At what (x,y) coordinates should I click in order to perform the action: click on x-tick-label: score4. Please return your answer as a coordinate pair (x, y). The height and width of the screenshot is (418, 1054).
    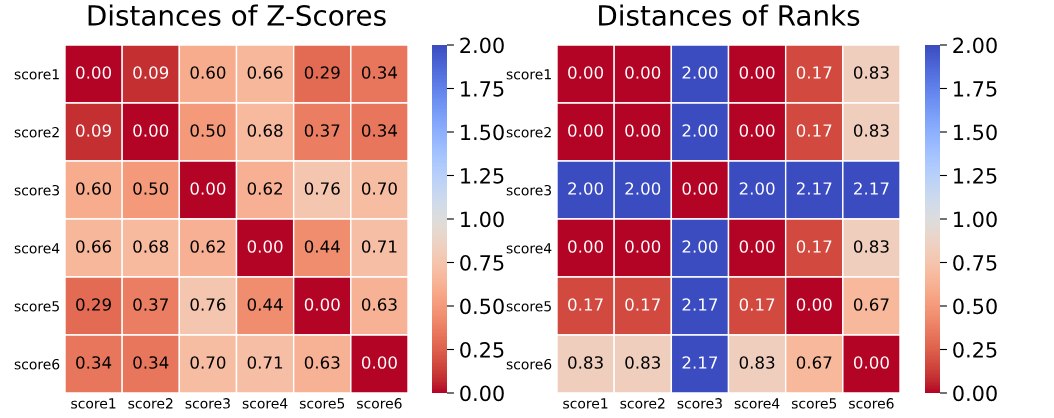
    Looking at the image, I should click on (757, 403).